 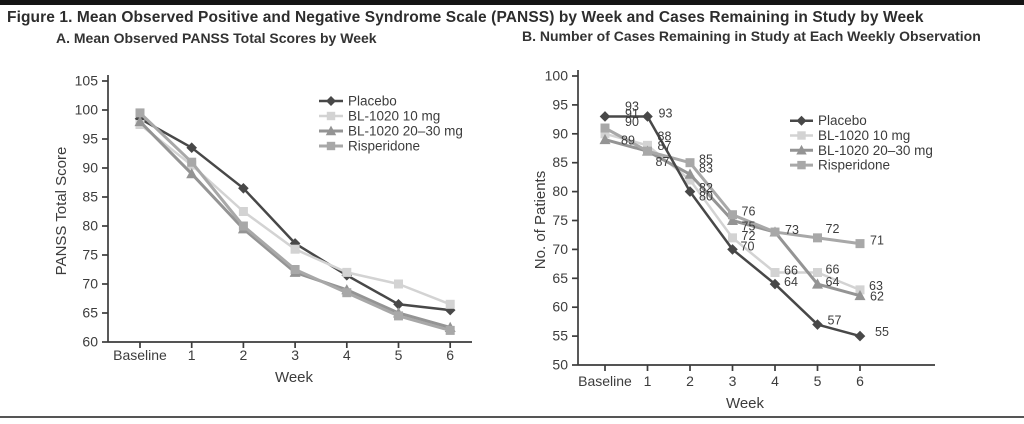 I want to click on bottom-rule, so click(x=512, y=417).